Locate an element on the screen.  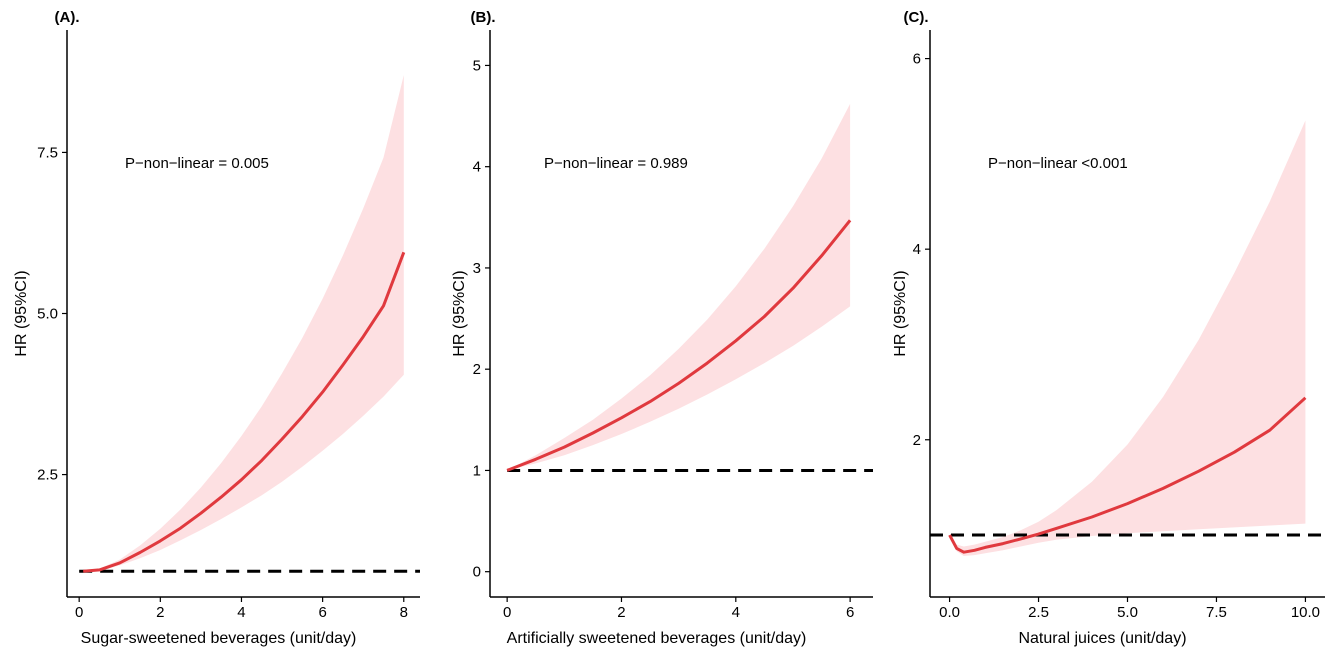
y-tick-label: 5 is located at coordinates (477, 65).